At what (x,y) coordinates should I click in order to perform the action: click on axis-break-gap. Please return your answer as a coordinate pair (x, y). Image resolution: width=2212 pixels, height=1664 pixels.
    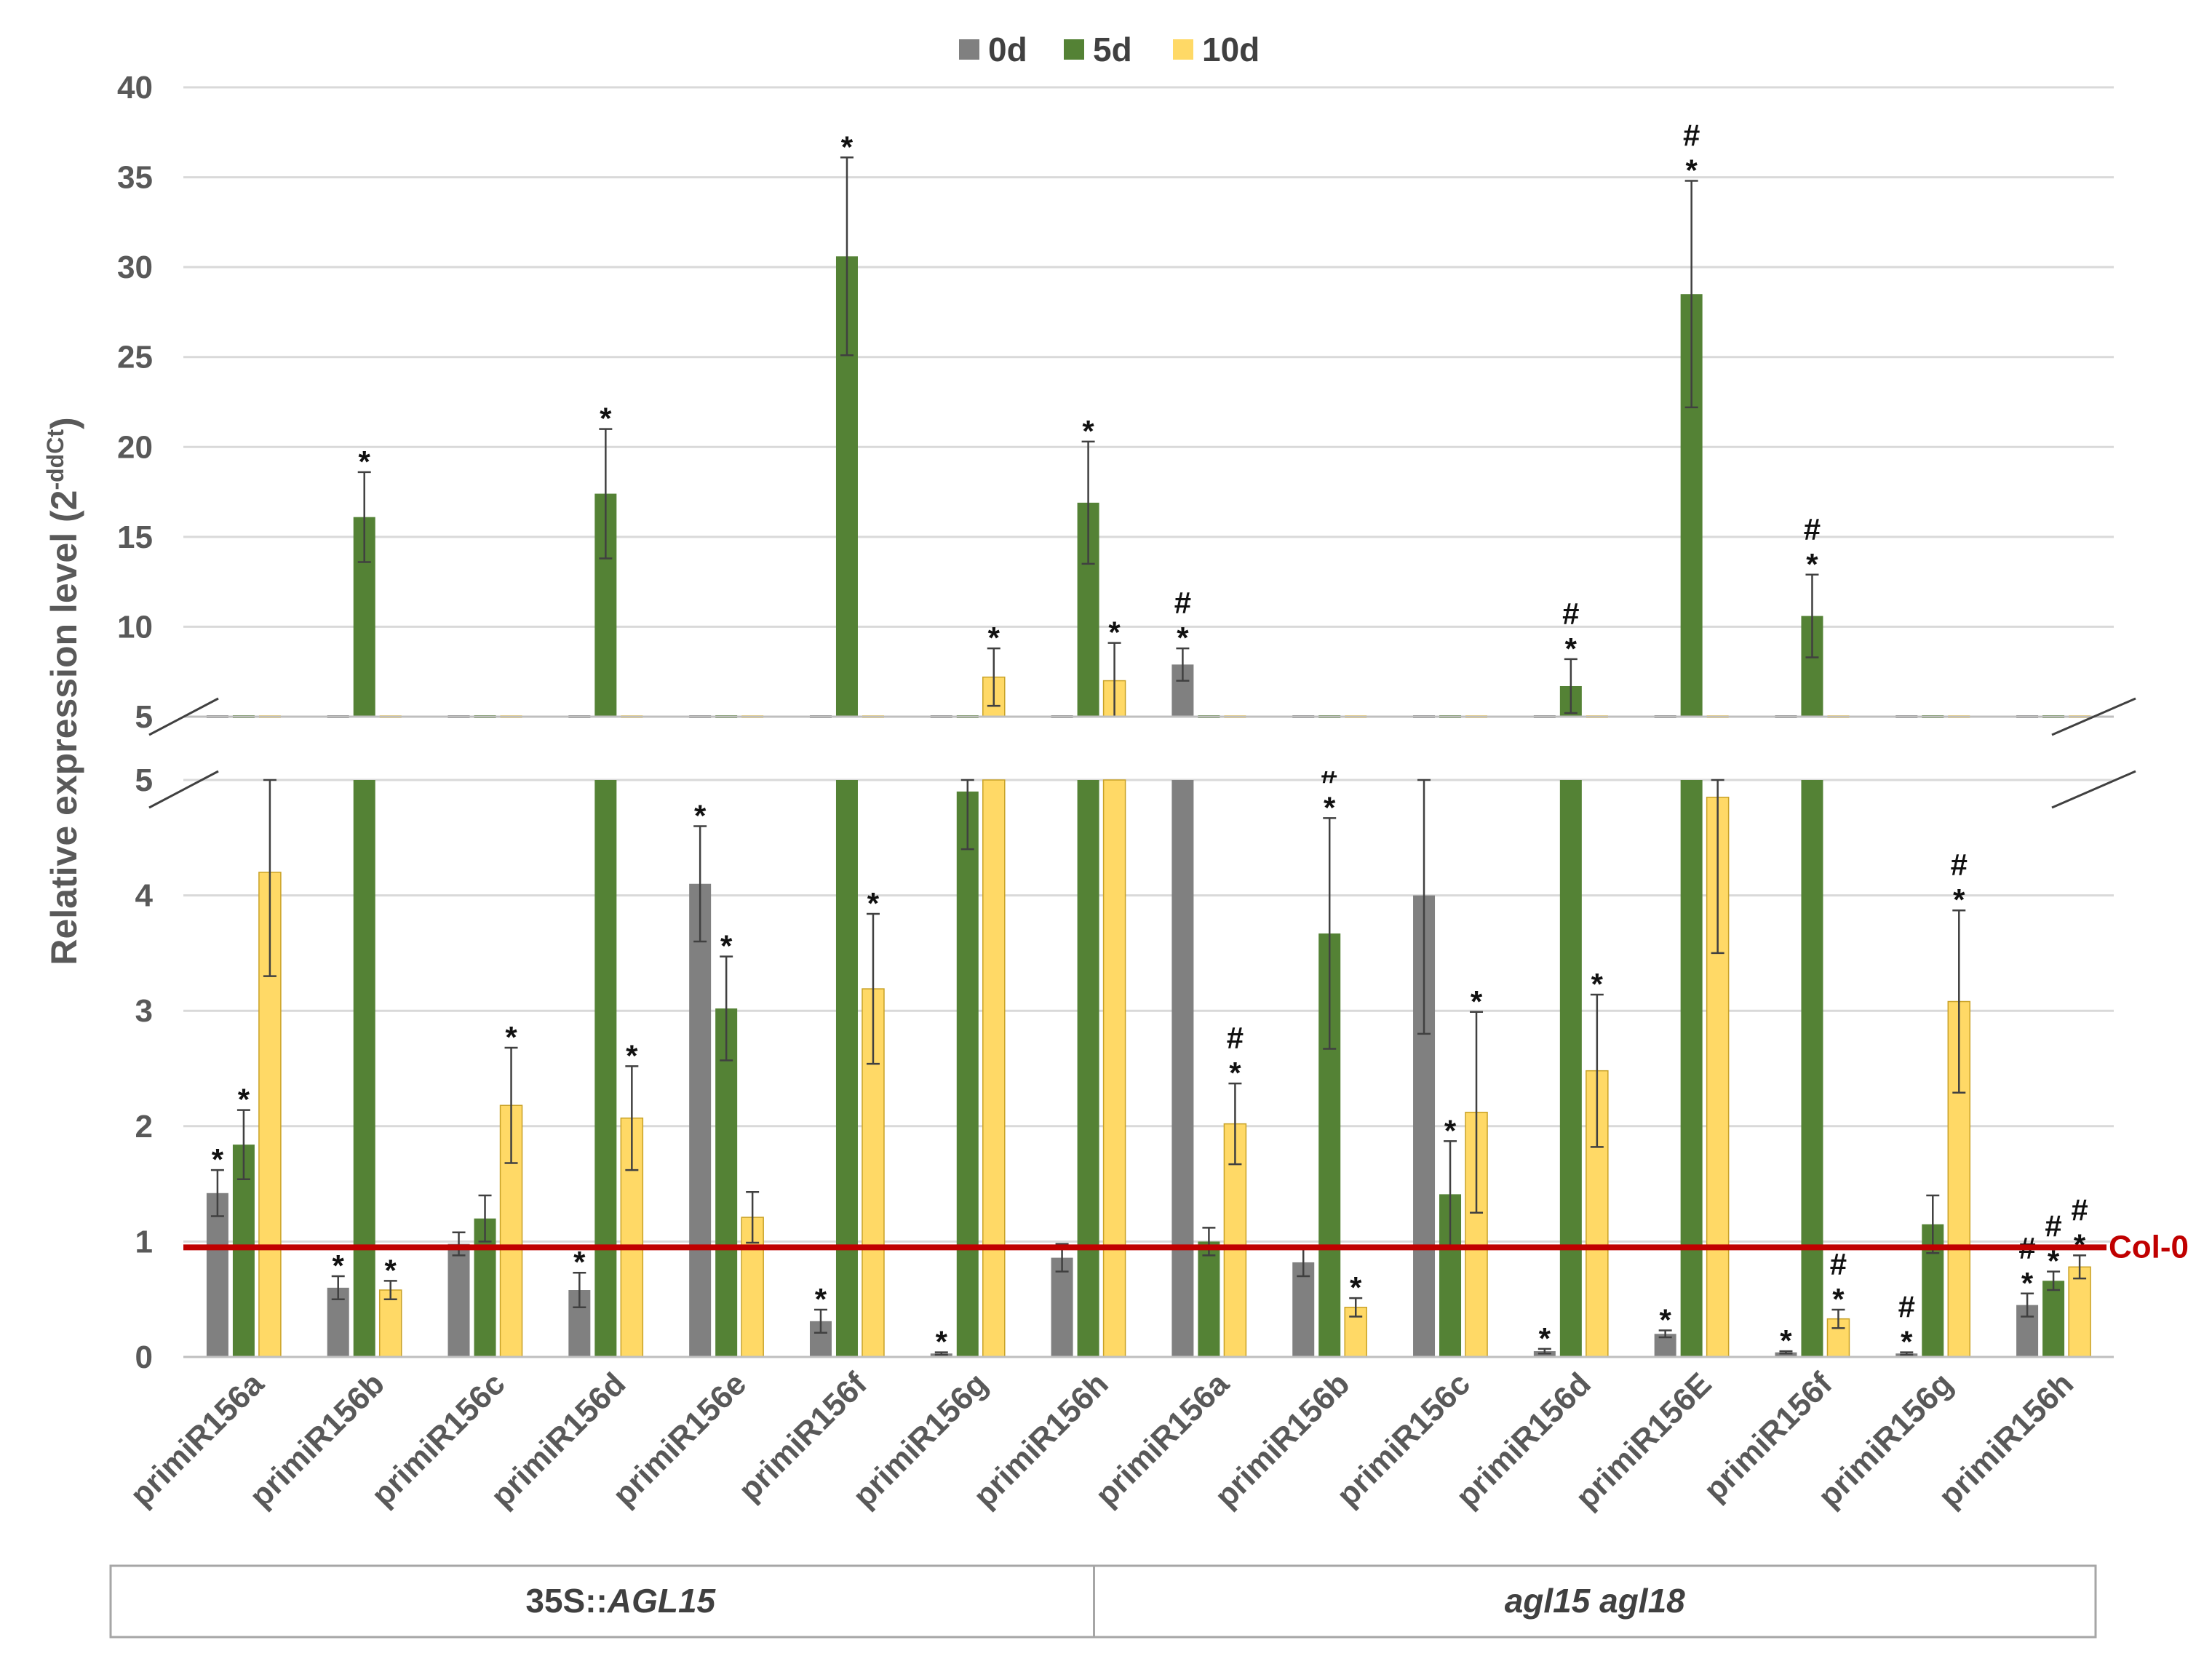
    Looking at the image, I should click on (1146, 747).